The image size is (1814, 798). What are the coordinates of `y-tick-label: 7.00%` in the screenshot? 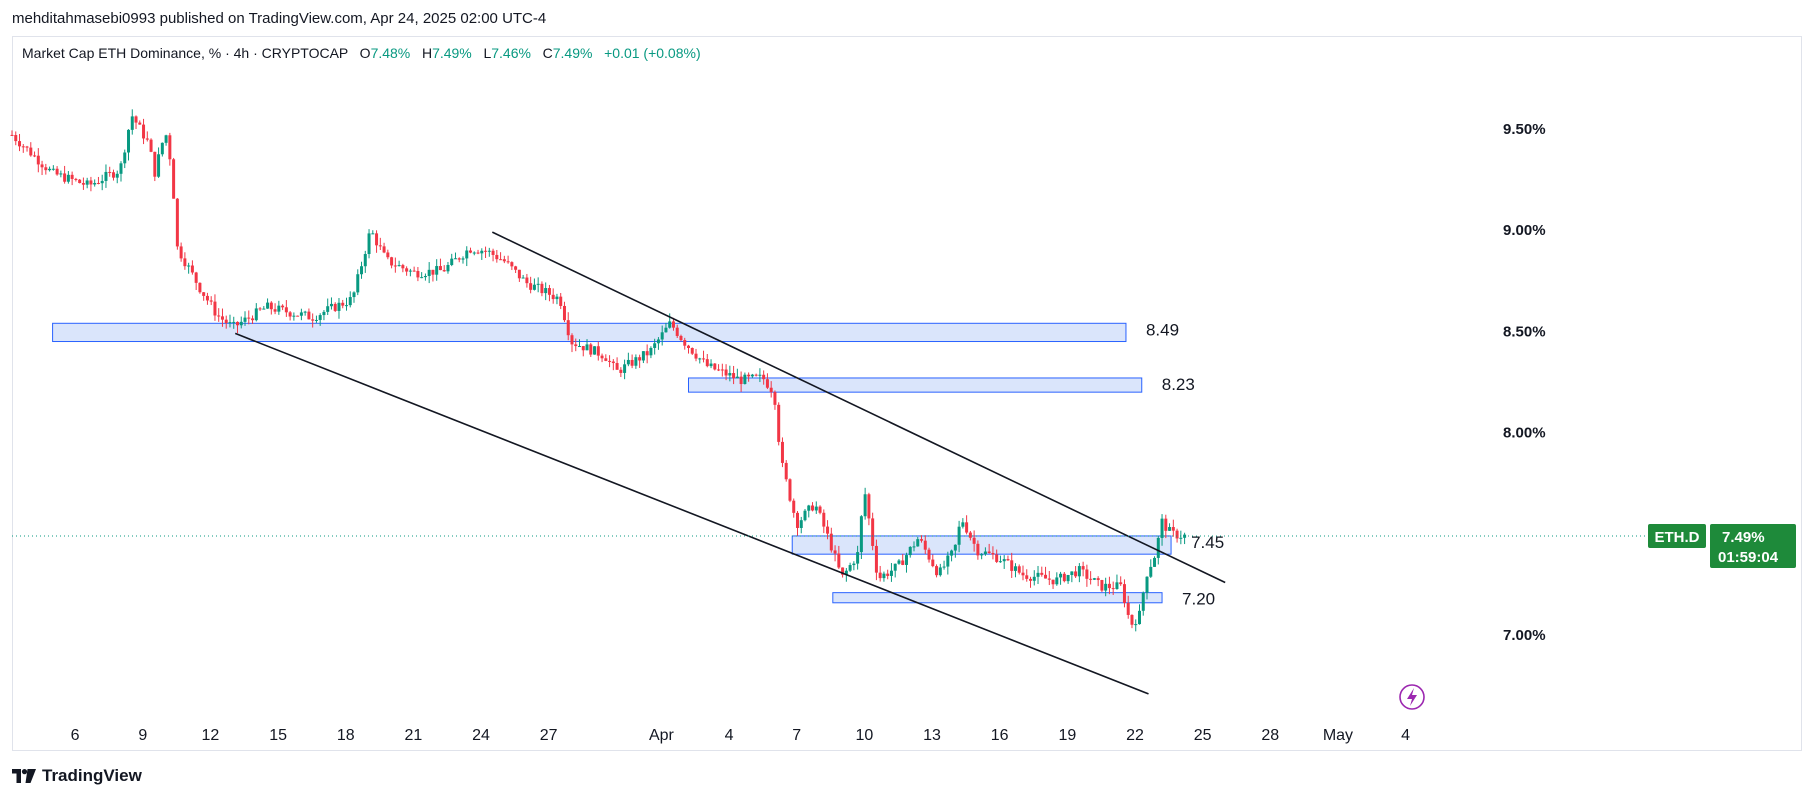 It's located at (1524, 635).